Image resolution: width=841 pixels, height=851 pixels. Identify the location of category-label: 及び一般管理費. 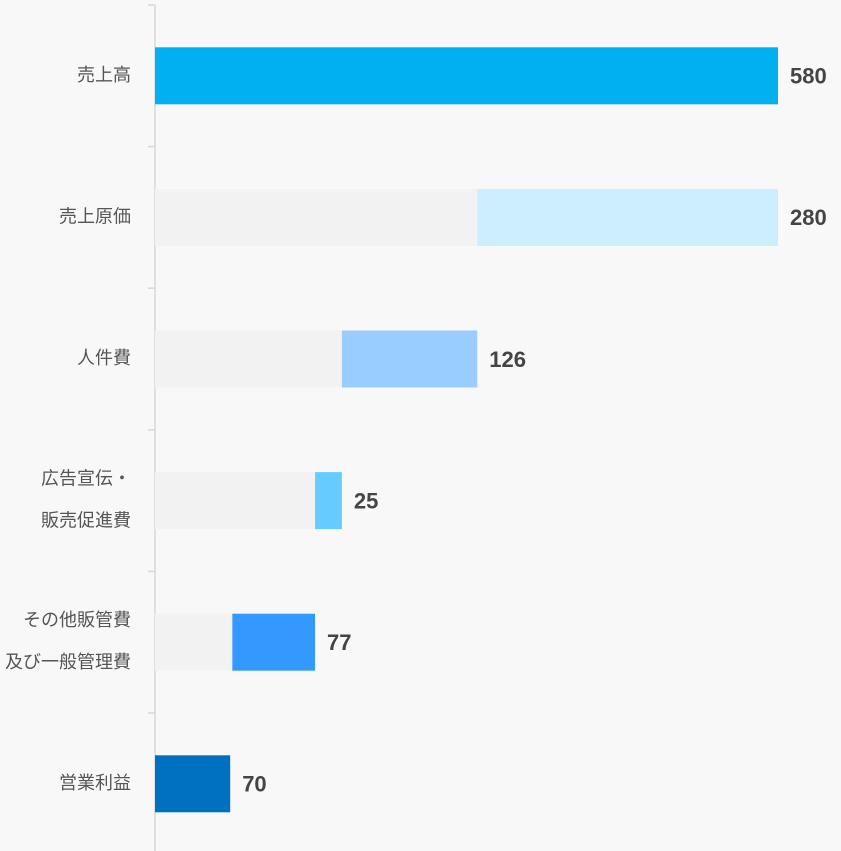
(68, 662).